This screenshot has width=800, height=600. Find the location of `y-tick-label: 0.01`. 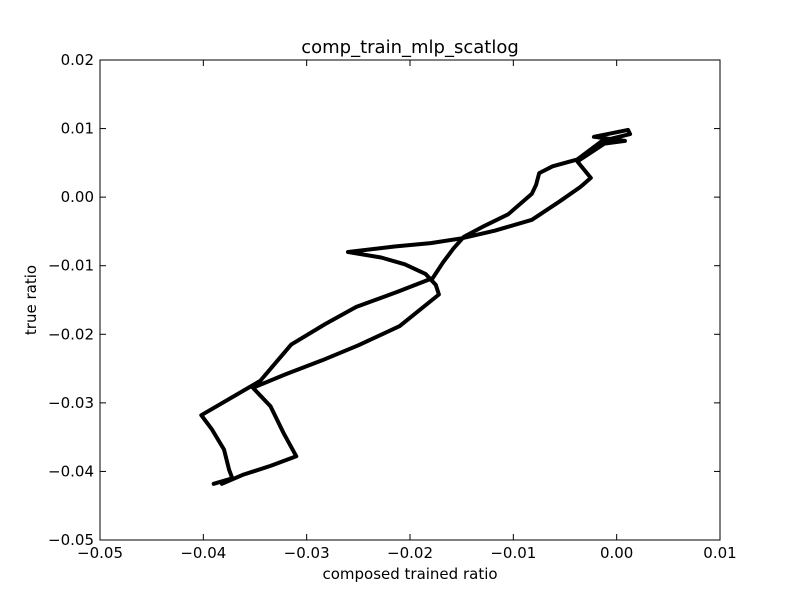

y-tick-label: 0.01 is located at coordinates (77, 129).